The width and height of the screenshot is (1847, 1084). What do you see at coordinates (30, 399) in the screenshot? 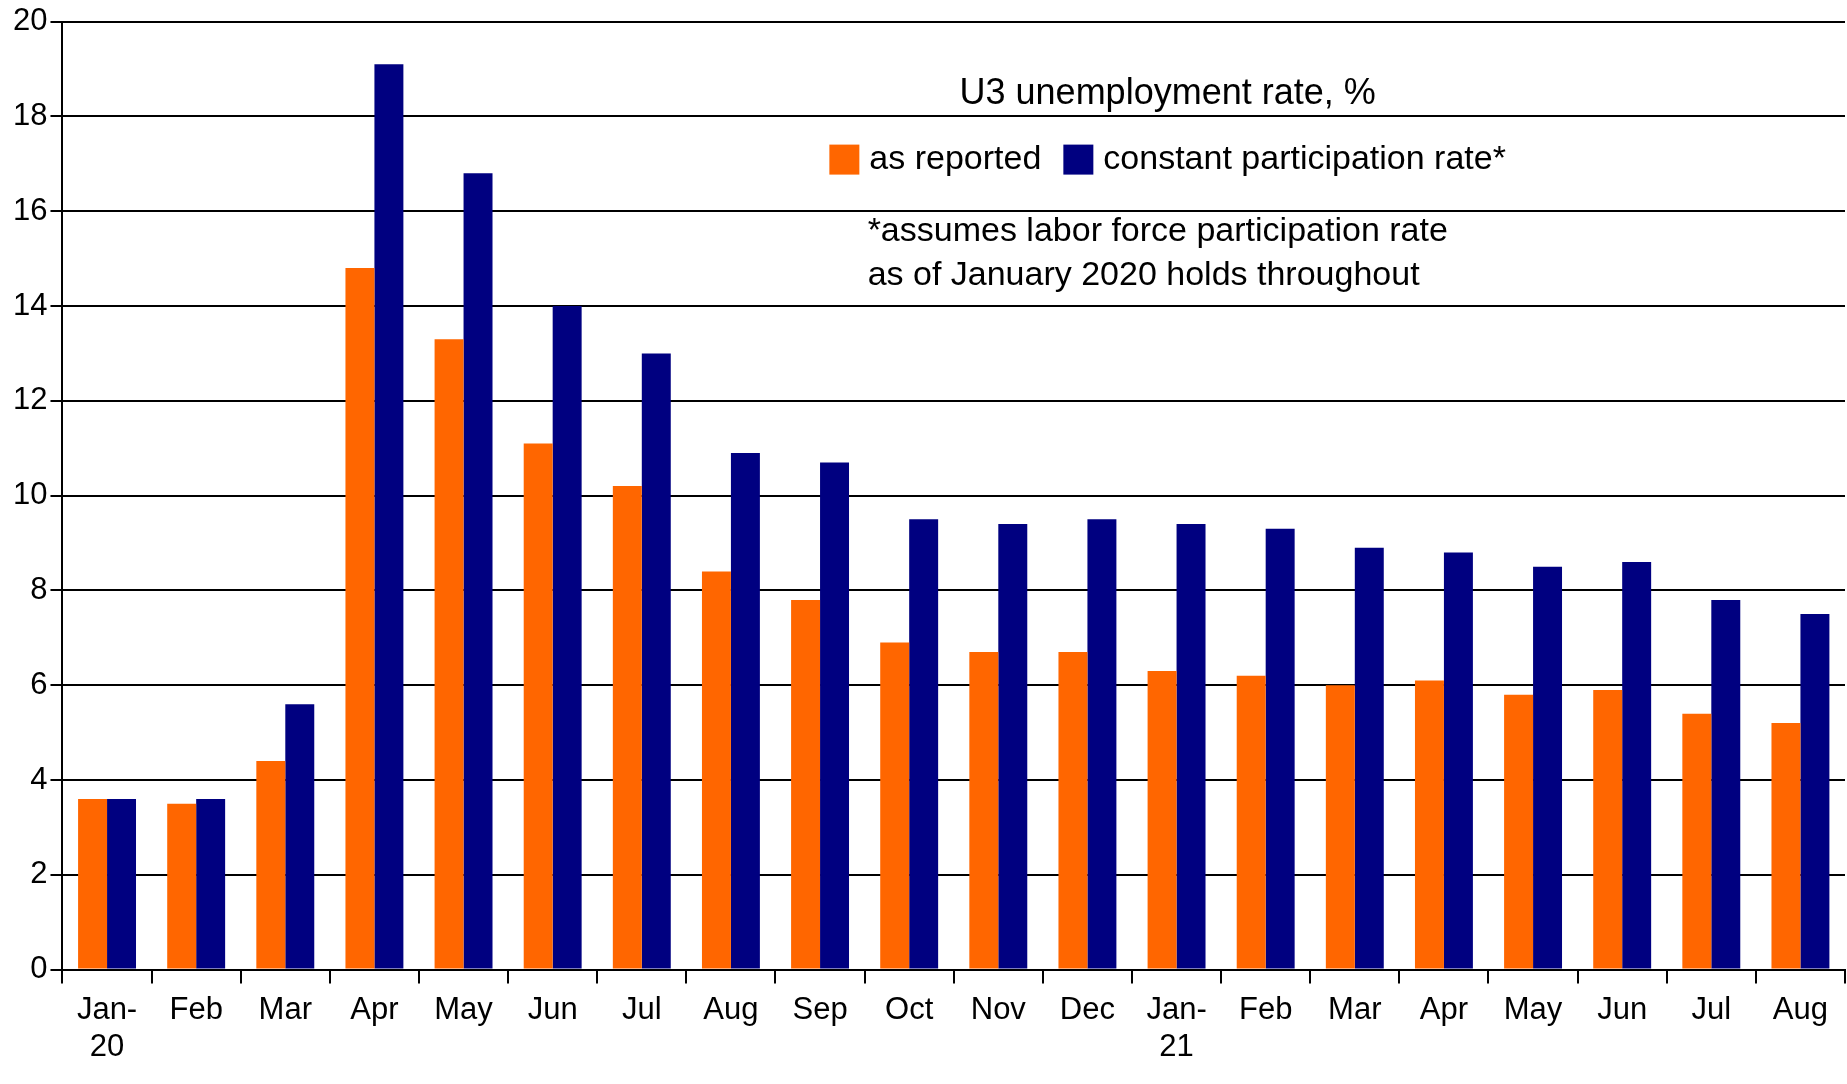
I see `y-tick-label: 12` at bounding box center [30, 399].